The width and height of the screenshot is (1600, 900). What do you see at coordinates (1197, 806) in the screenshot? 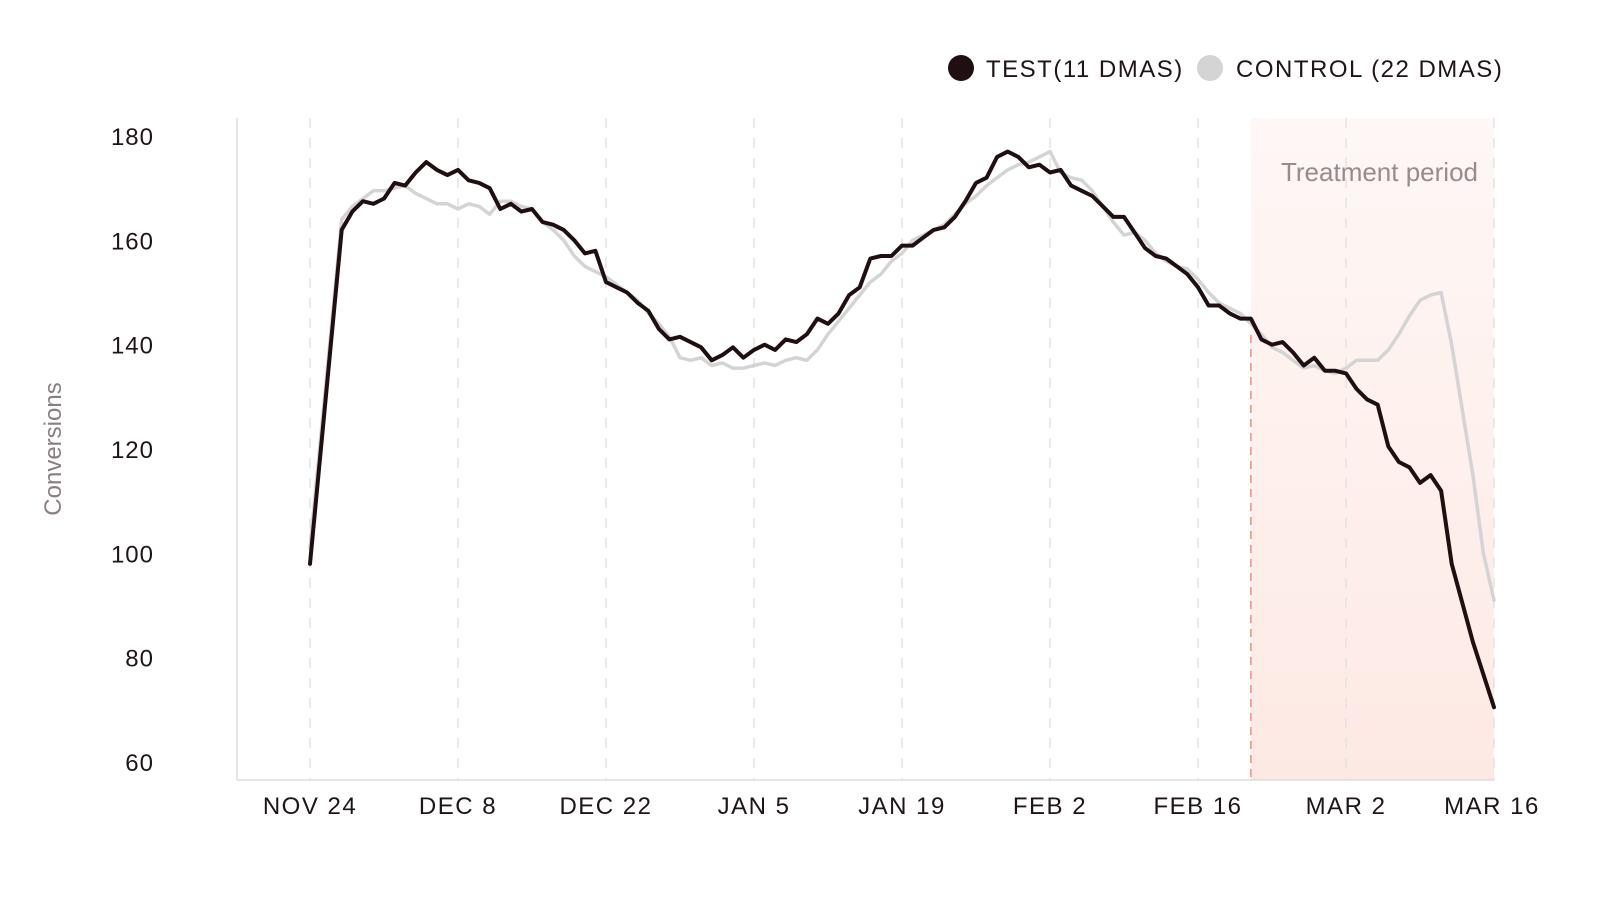
I see `x-tick-label: FEB 16` at bounding box center [1197, 806].